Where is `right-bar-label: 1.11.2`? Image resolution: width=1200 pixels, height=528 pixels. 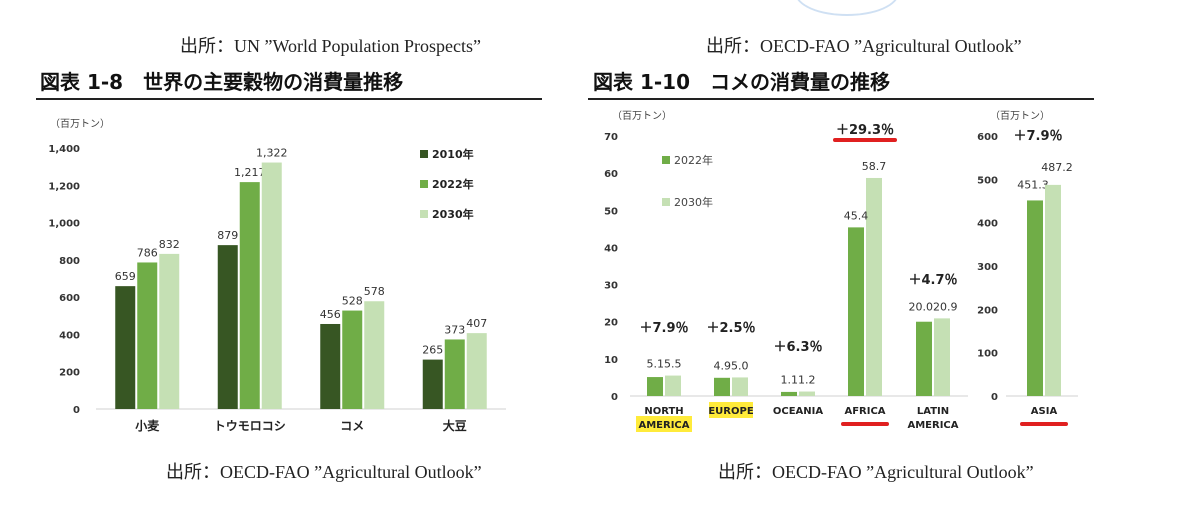
right-bar-label: 1.11.2 is located at coordinates (798, 380).